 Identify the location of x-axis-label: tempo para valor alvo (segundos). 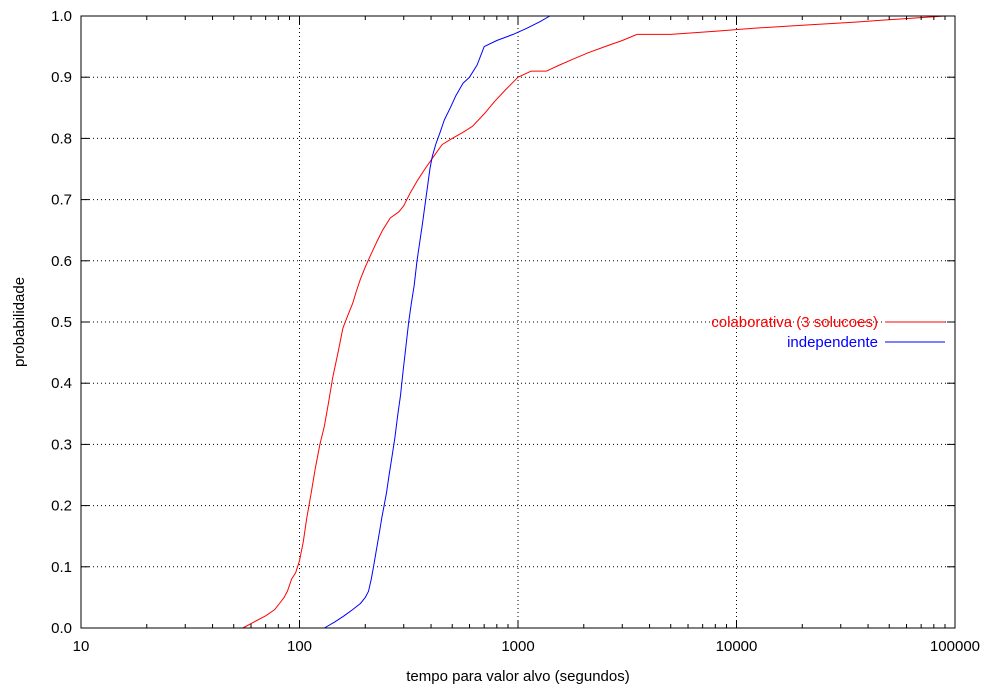
(517, 676).